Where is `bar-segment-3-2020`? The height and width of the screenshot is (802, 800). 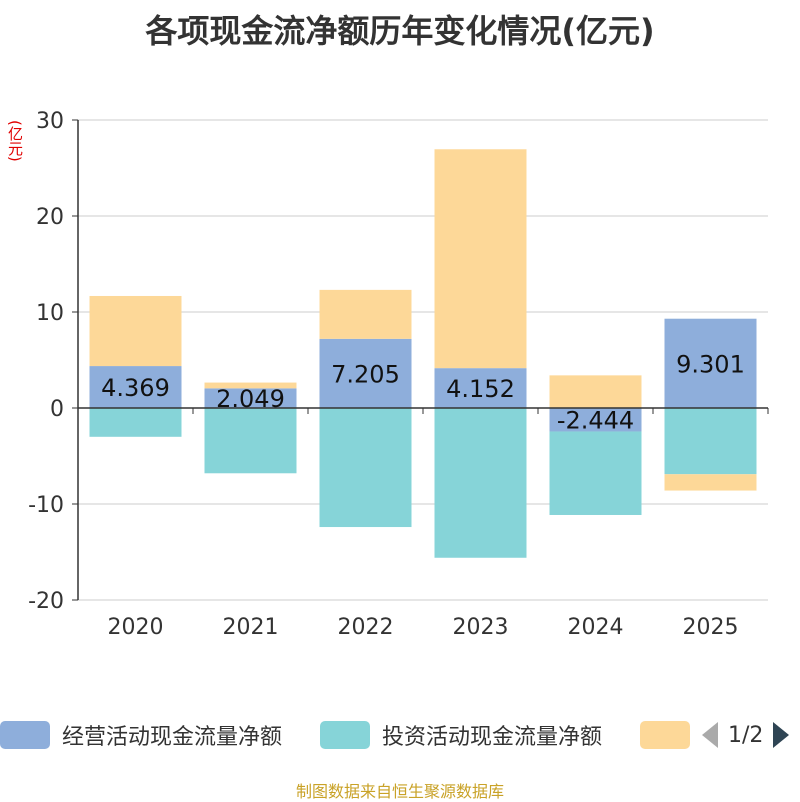 bar-segment-3-2020 is located at coordinates (135, 331).